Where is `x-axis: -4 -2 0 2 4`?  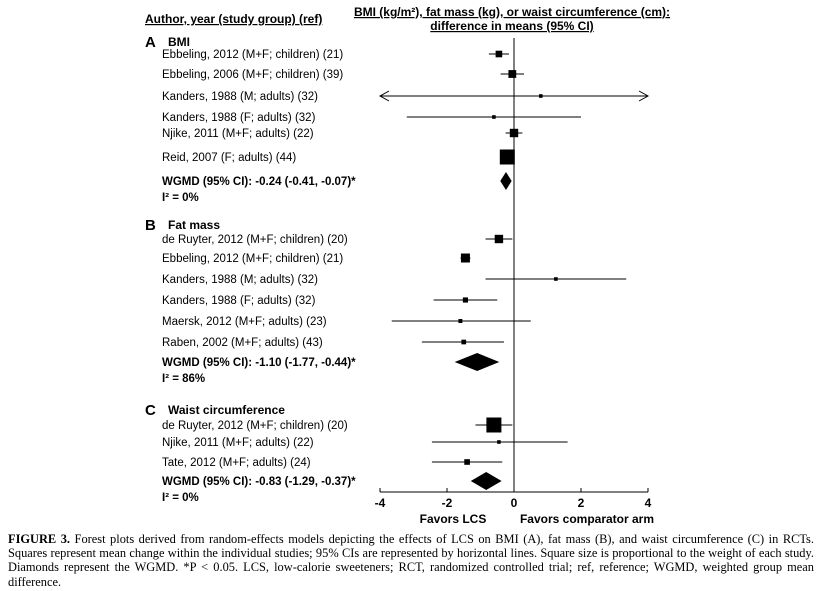
x-axis: -4 -2 0 2 4 is located at coordinates (513, 499).